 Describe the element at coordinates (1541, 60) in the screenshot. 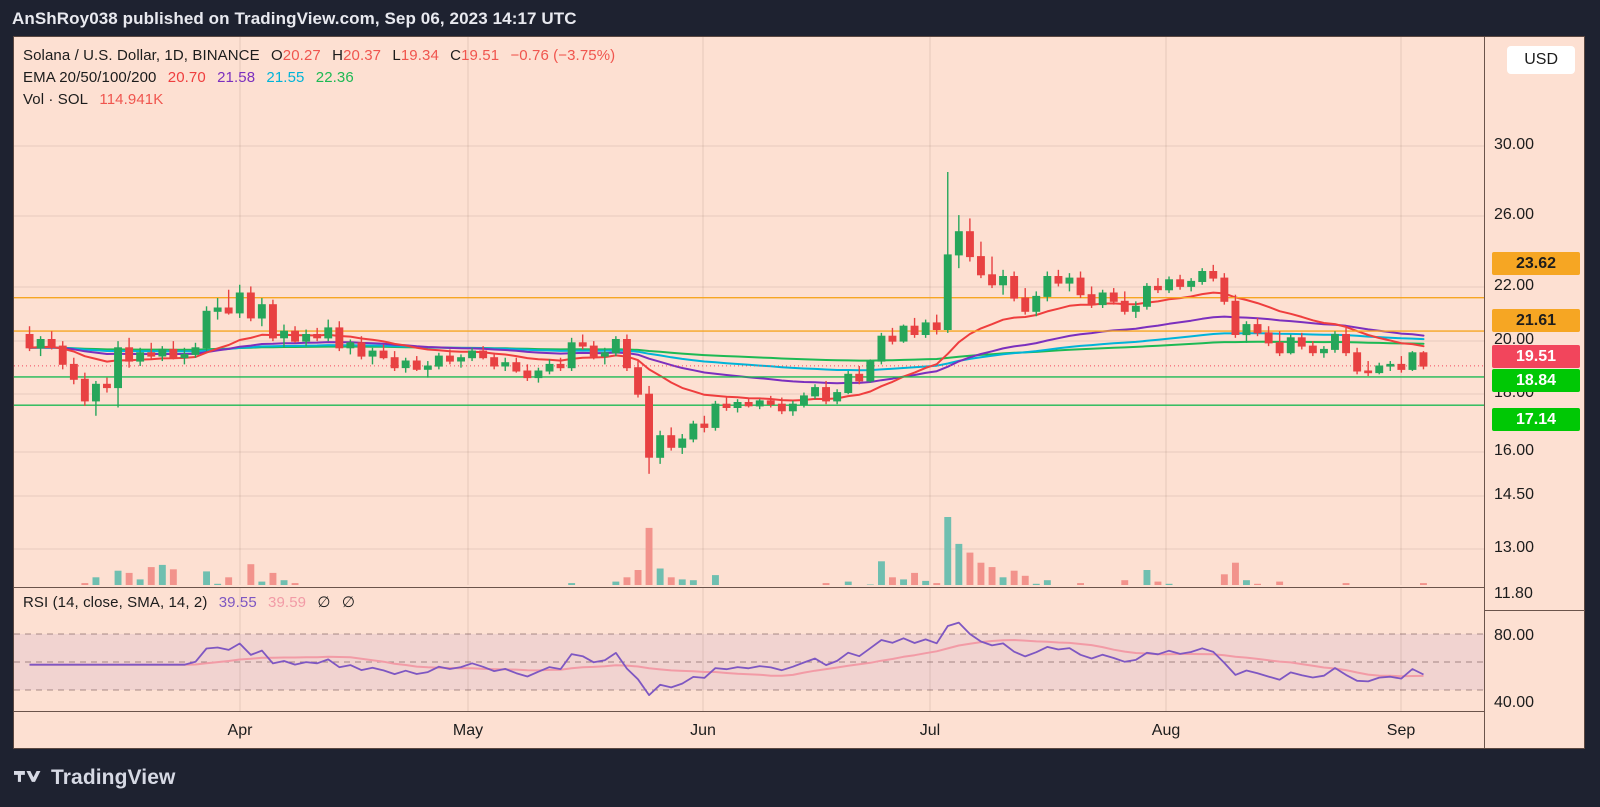

I see `currency-pill: USD` at that location.